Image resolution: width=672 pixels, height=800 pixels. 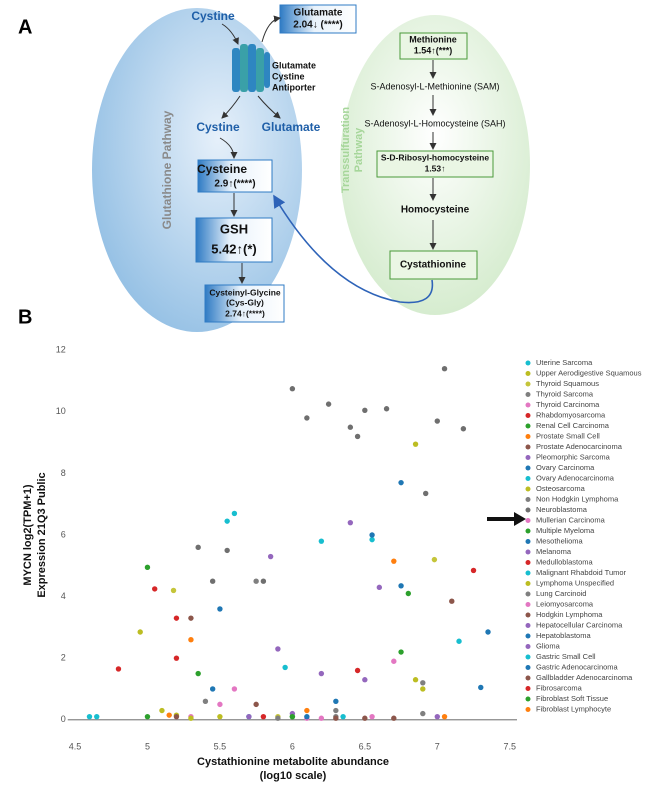 I want to click on metabolite-label: S-Adenosyl-L-Methionine (SAM), so click(x=434, y=86).